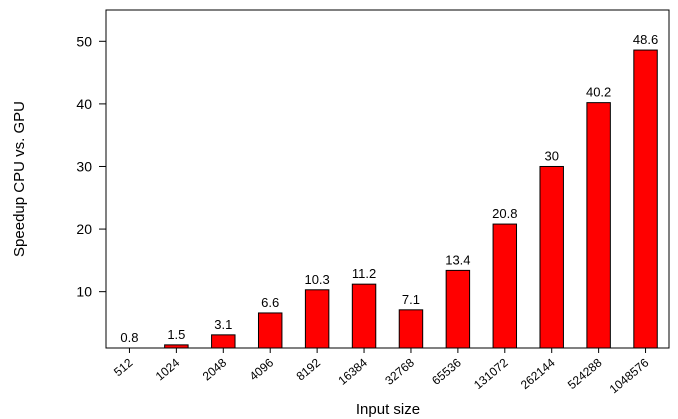 The width and height of the screenshot is (678, 419). What do you see at coordinates (316, 279) in the screenshot?
I see `bar-value-label: 10.3` at bounding box center [316, 279].